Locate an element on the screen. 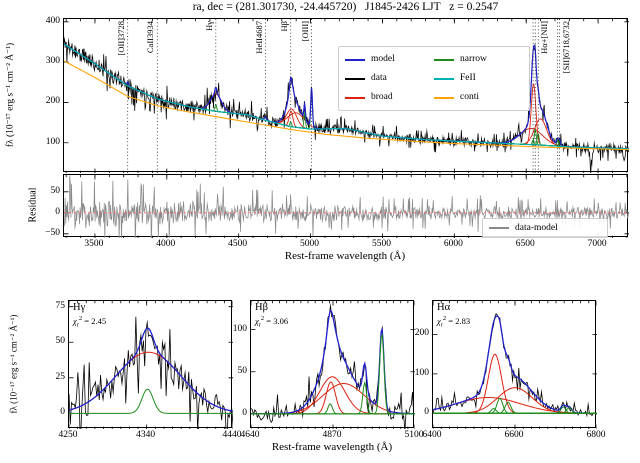 This screenshot has height=463, width=640. legend-item-broad: broad is located at coordinates (389, 97).